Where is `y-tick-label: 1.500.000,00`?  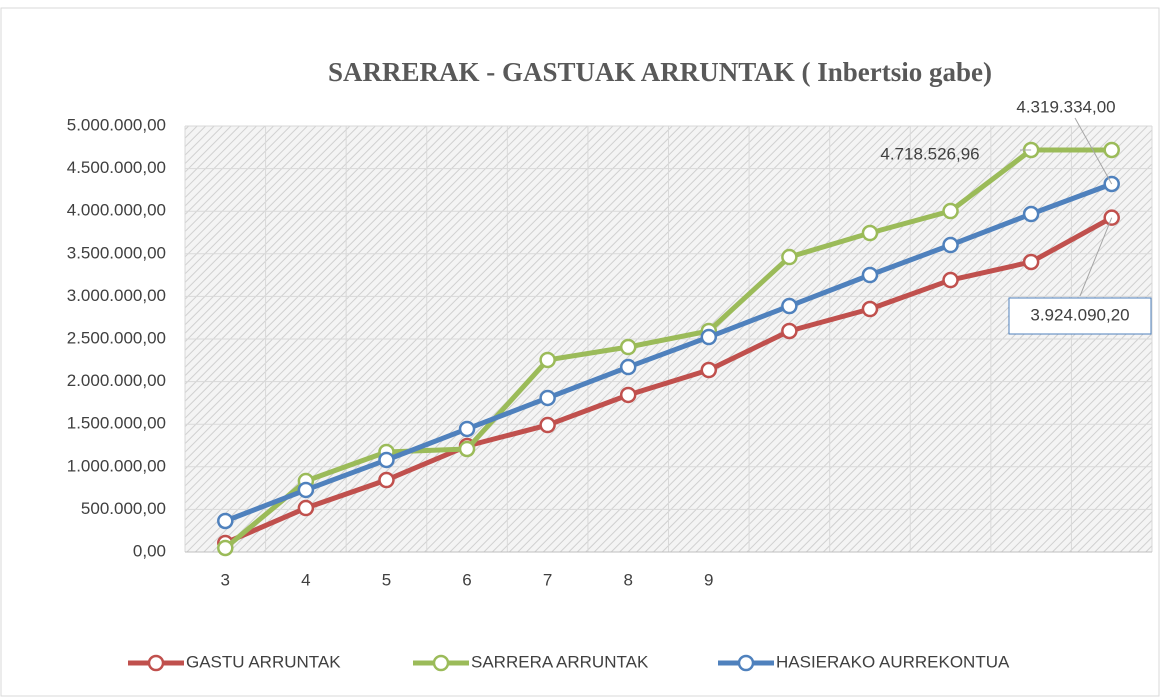 y-tick-label: 1.500.000,00 is located at coordinates (116, 423).